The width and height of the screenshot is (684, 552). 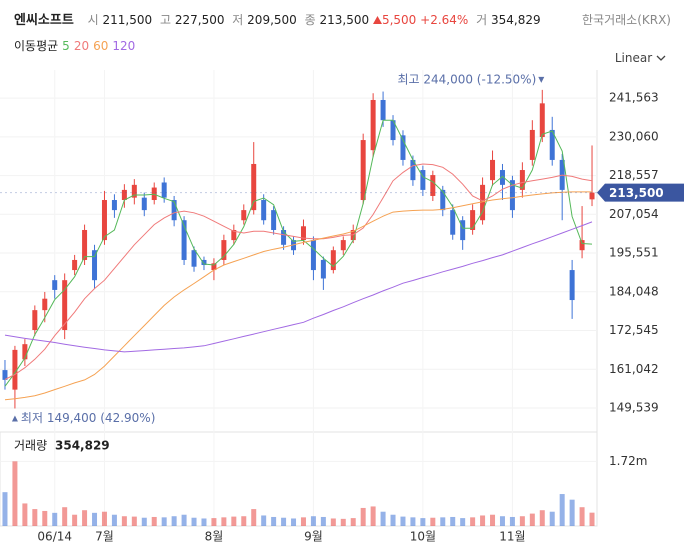 I want to click on y-tick-label: 172,545, so click(x=634, y=330).